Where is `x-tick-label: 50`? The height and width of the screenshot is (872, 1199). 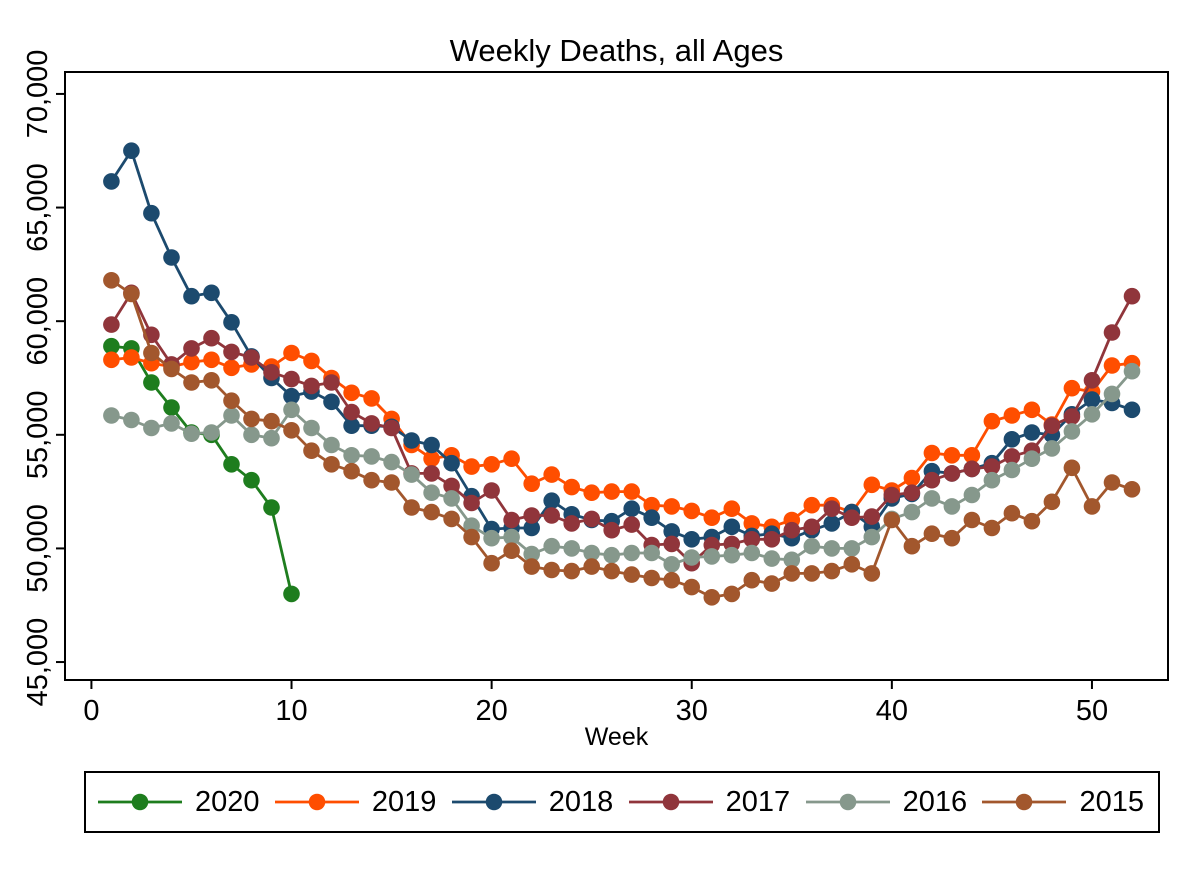 x-tick-label: 50 is located at coordinates (1092, 711).